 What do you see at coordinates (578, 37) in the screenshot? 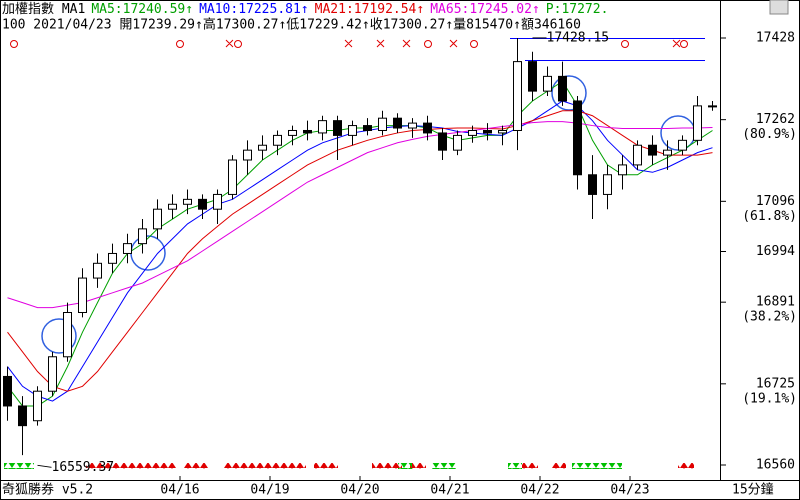
I see `annotation: 17428.15` at bounding box center [578, 37].